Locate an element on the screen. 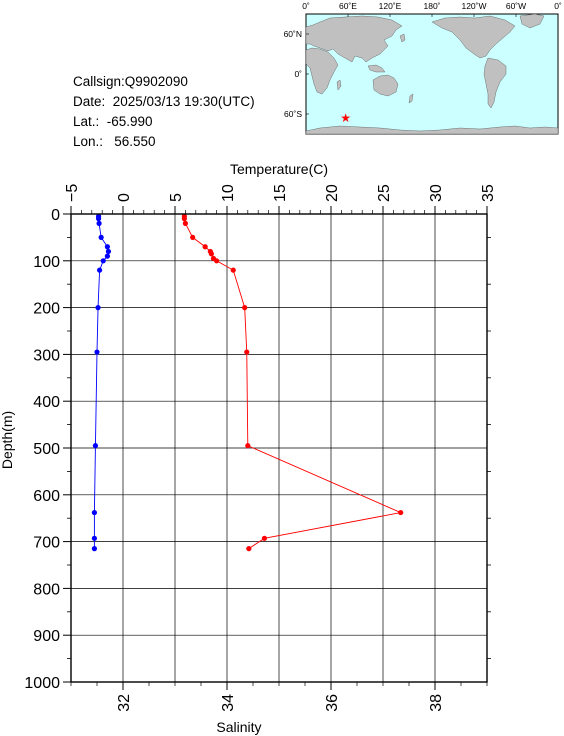  temperature-tick-label: 25 is located at coordinates (384, 193).